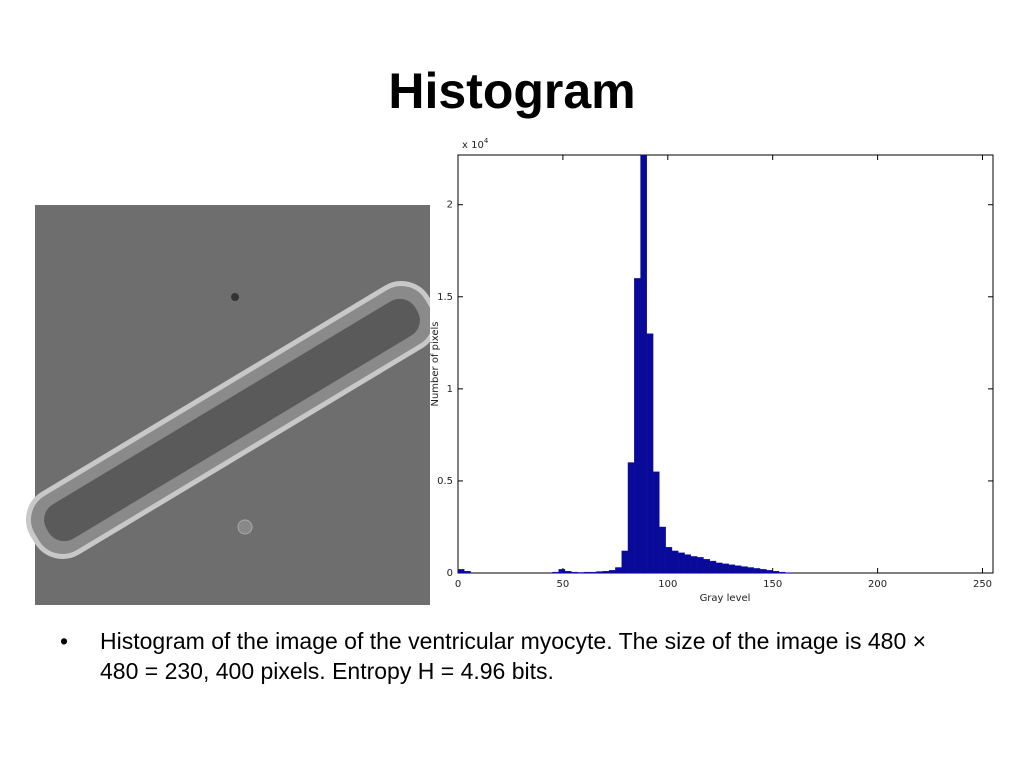  What do you see at coordinates (512, 91) in the screenshot?
I see `slide-title: Histogram` at bounding box center [512, 91].